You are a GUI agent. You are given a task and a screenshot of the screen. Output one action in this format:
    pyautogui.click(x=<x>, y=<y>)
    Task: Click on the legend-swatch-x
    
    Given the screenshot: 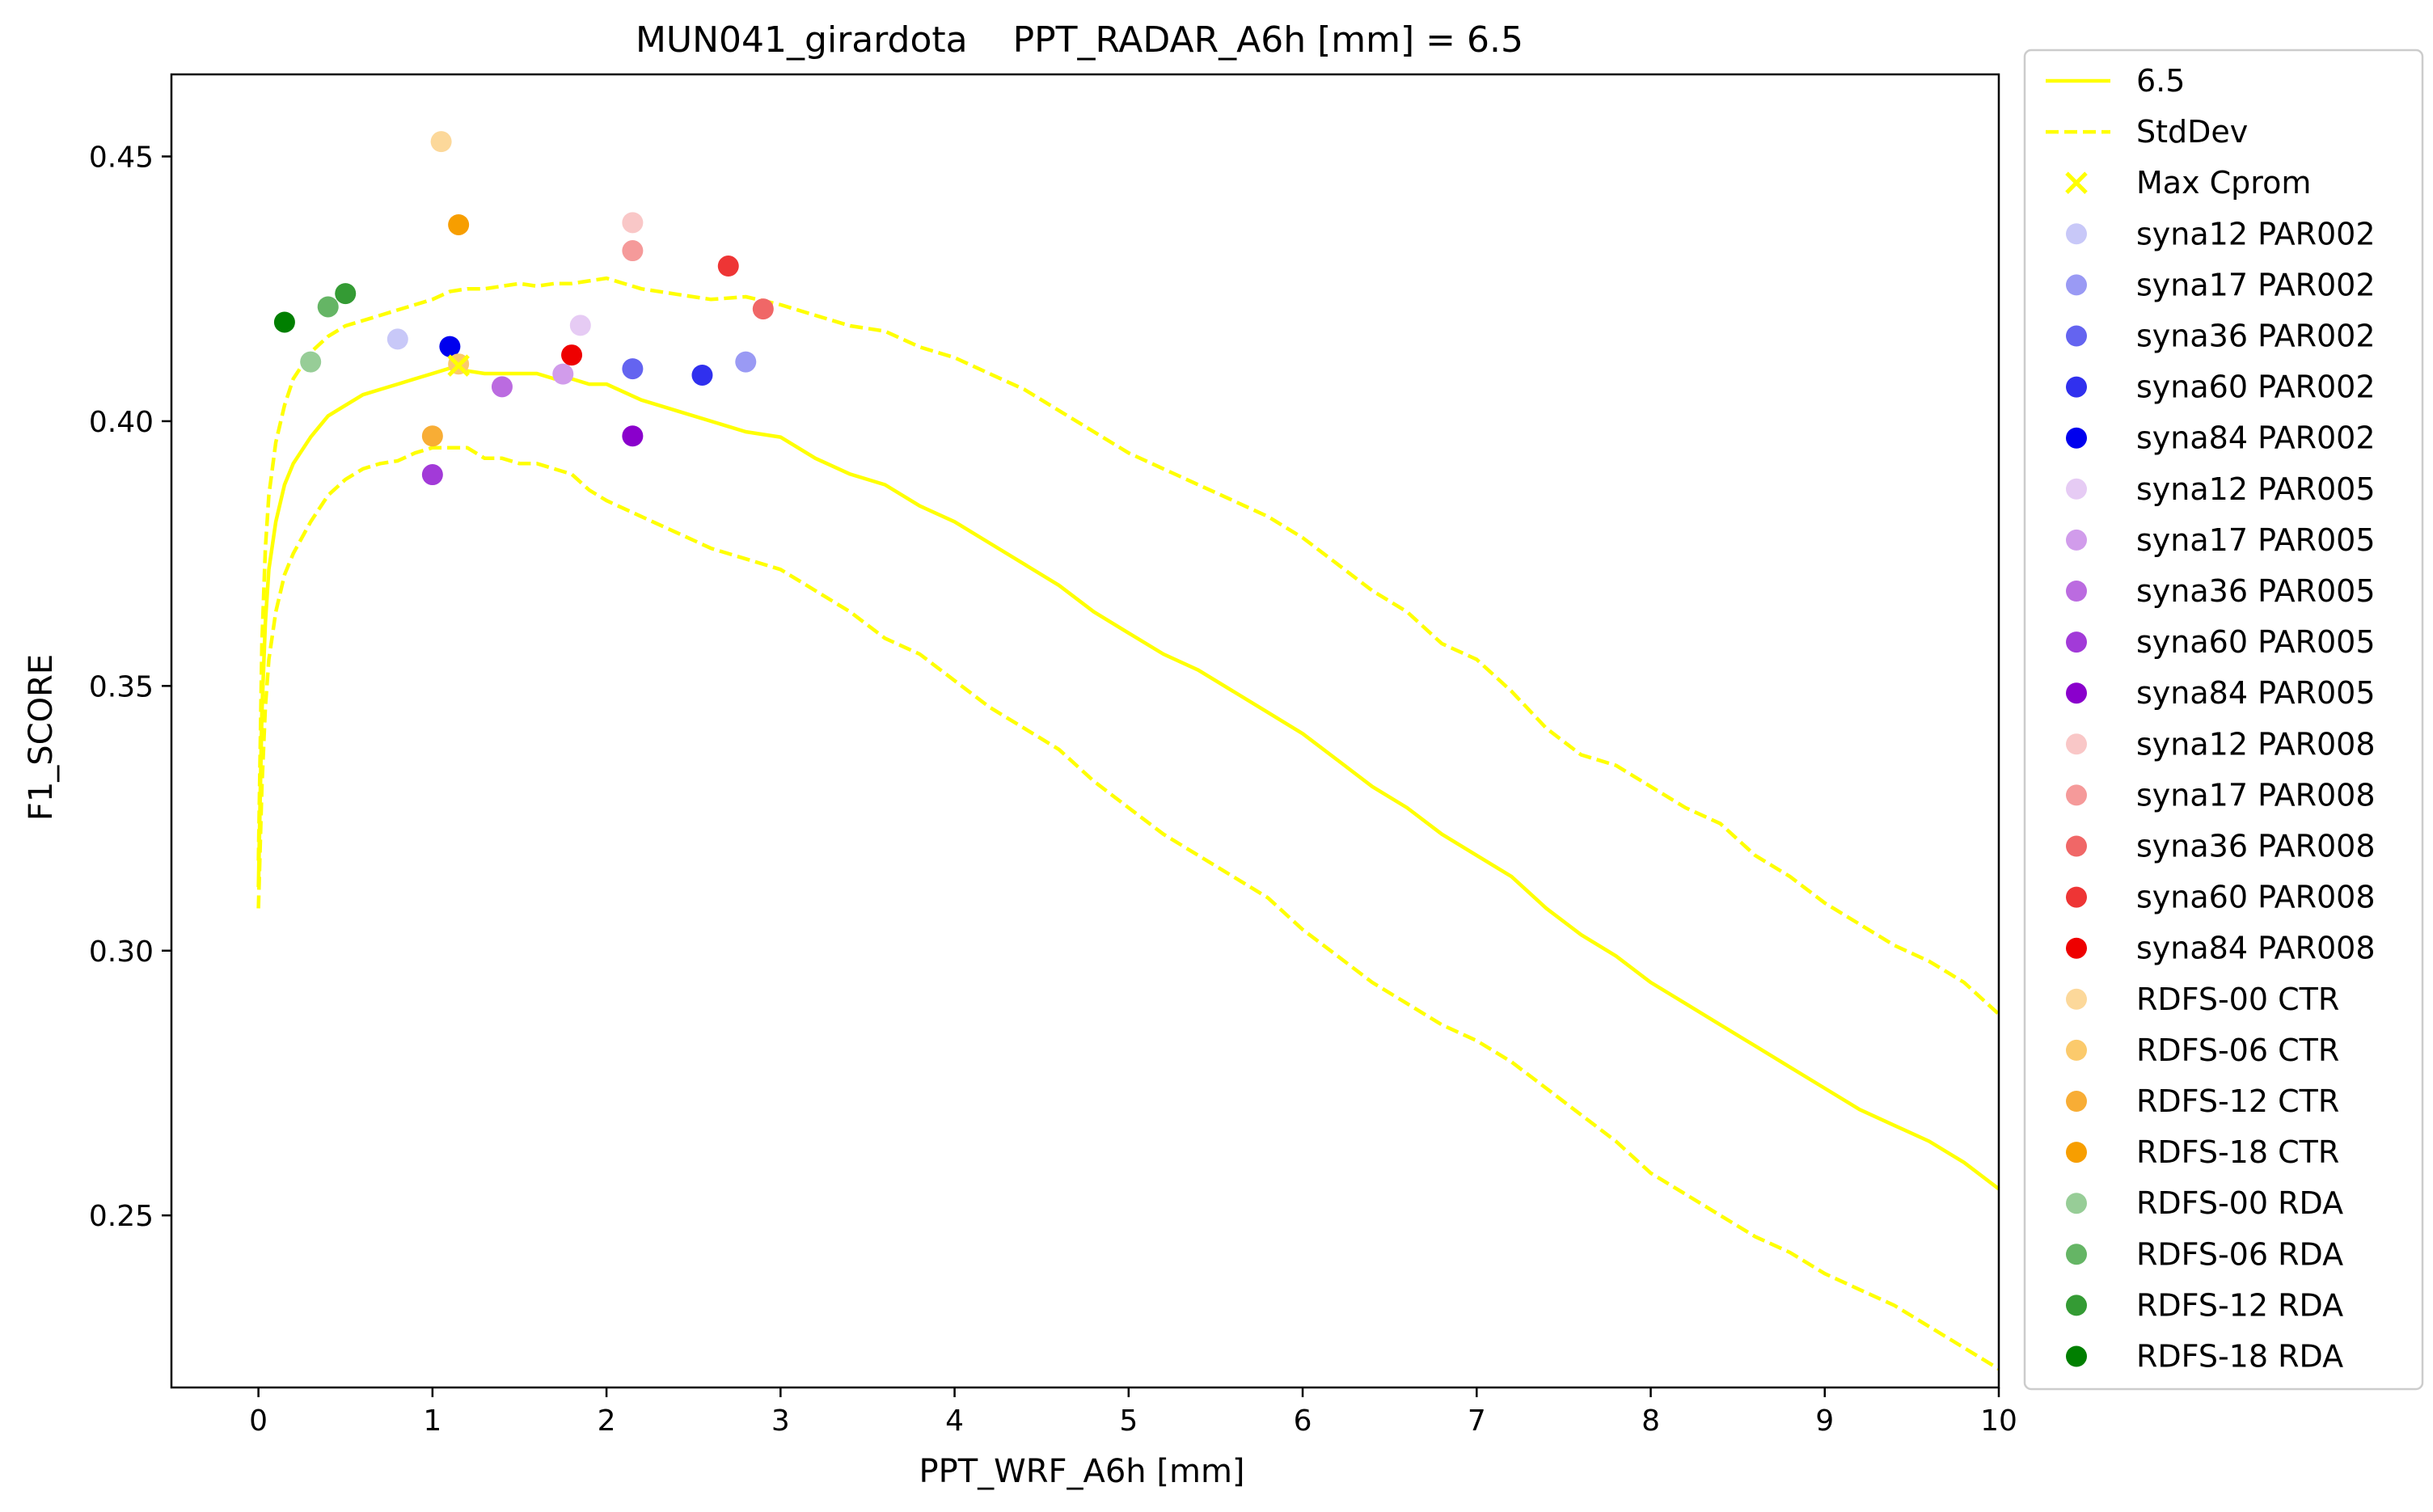 What is the action you would take?
    pyautogui.click(x=2076, y=182)
    